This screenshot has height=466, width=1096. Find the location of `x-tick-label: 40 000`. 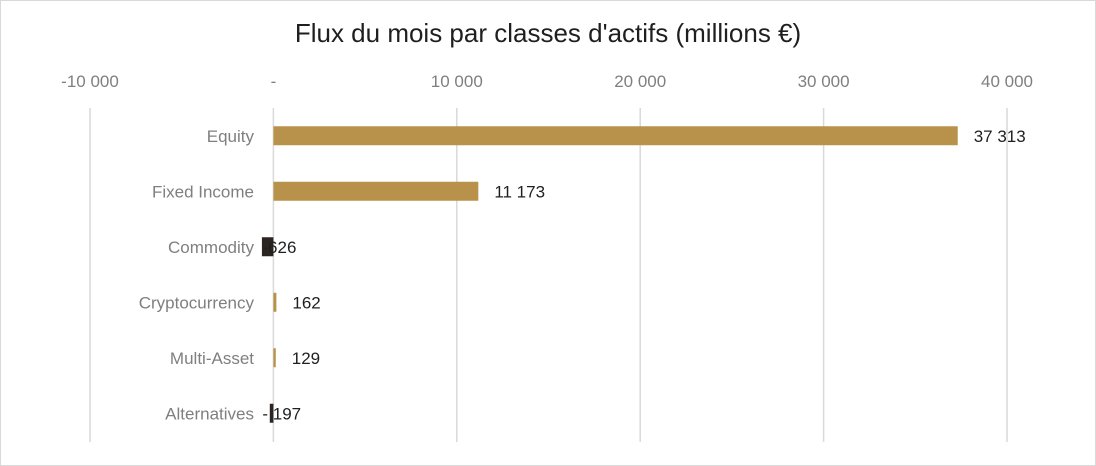

x-tick-label: 40 000 is located at coordinates (1007, 81).